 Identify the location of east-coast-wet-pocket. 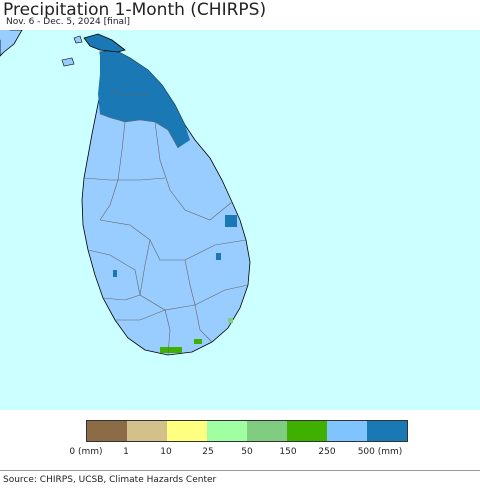
(231, 221).